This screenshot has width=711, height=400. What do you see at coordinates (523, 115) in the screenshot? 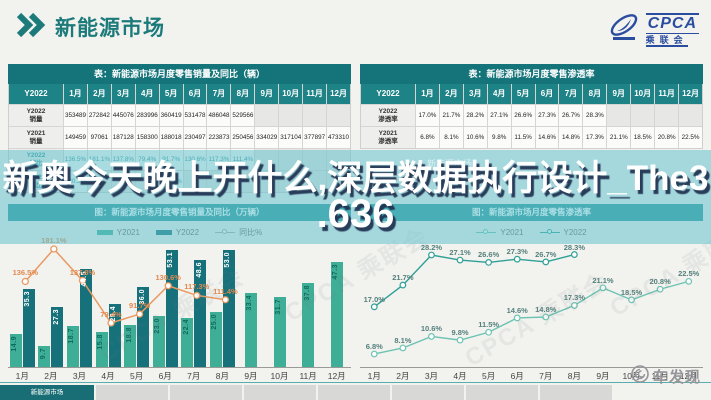
I see `value-cell: 26.6%` at bounding box center [523, 115].